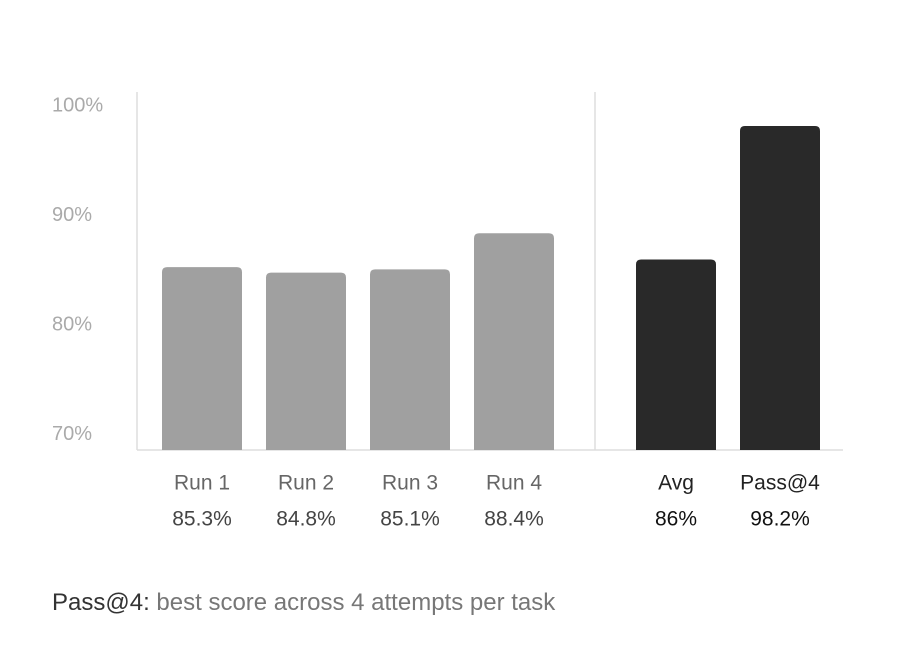  Describe the element at coordinates (514, 519) in the screenshot. I see `value-label: 88.4%` at that location.